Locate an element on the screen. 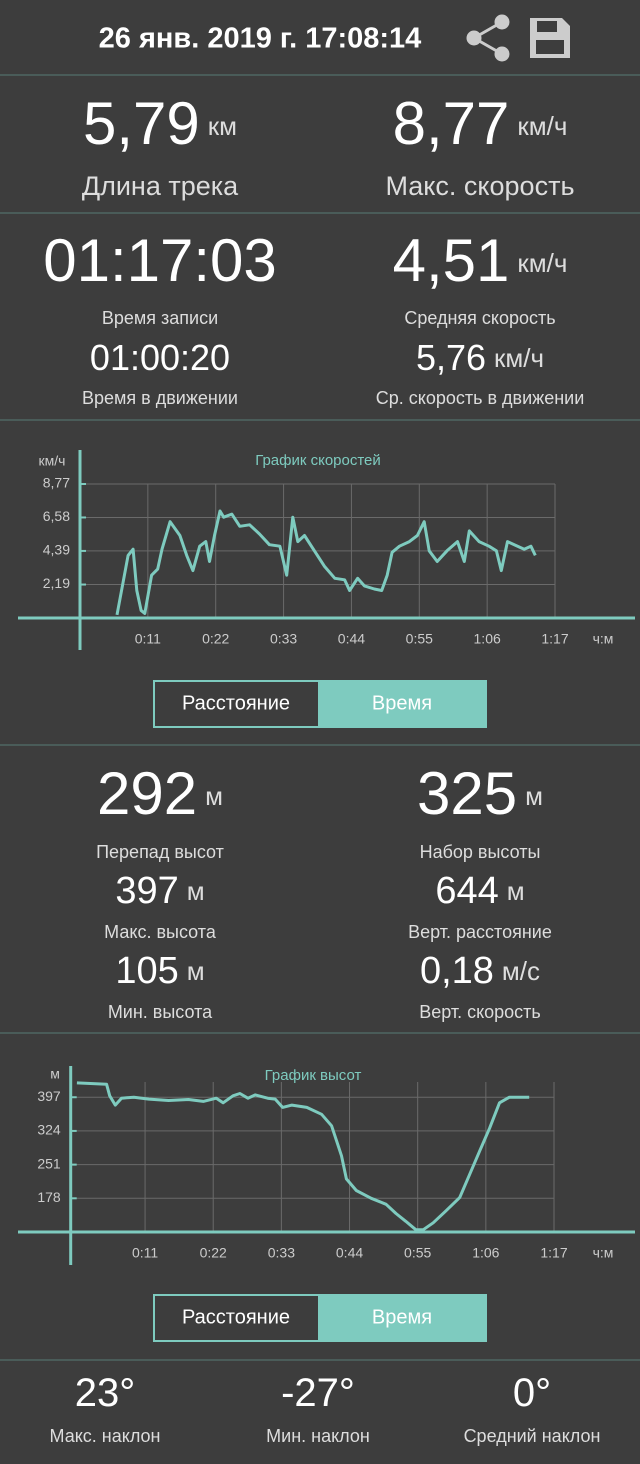 This screenshot has width=640, height=1464. stat-value: -27° is located at coordinates (318, 1393).